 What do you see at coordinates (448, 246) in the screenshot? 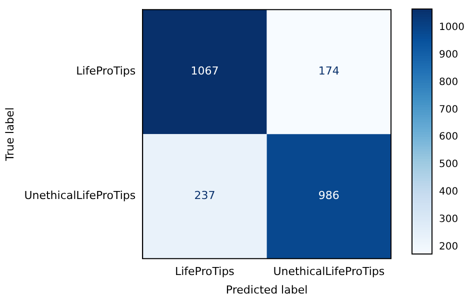
I see `color-bar-label: 200` at bounding box center [448, 246].